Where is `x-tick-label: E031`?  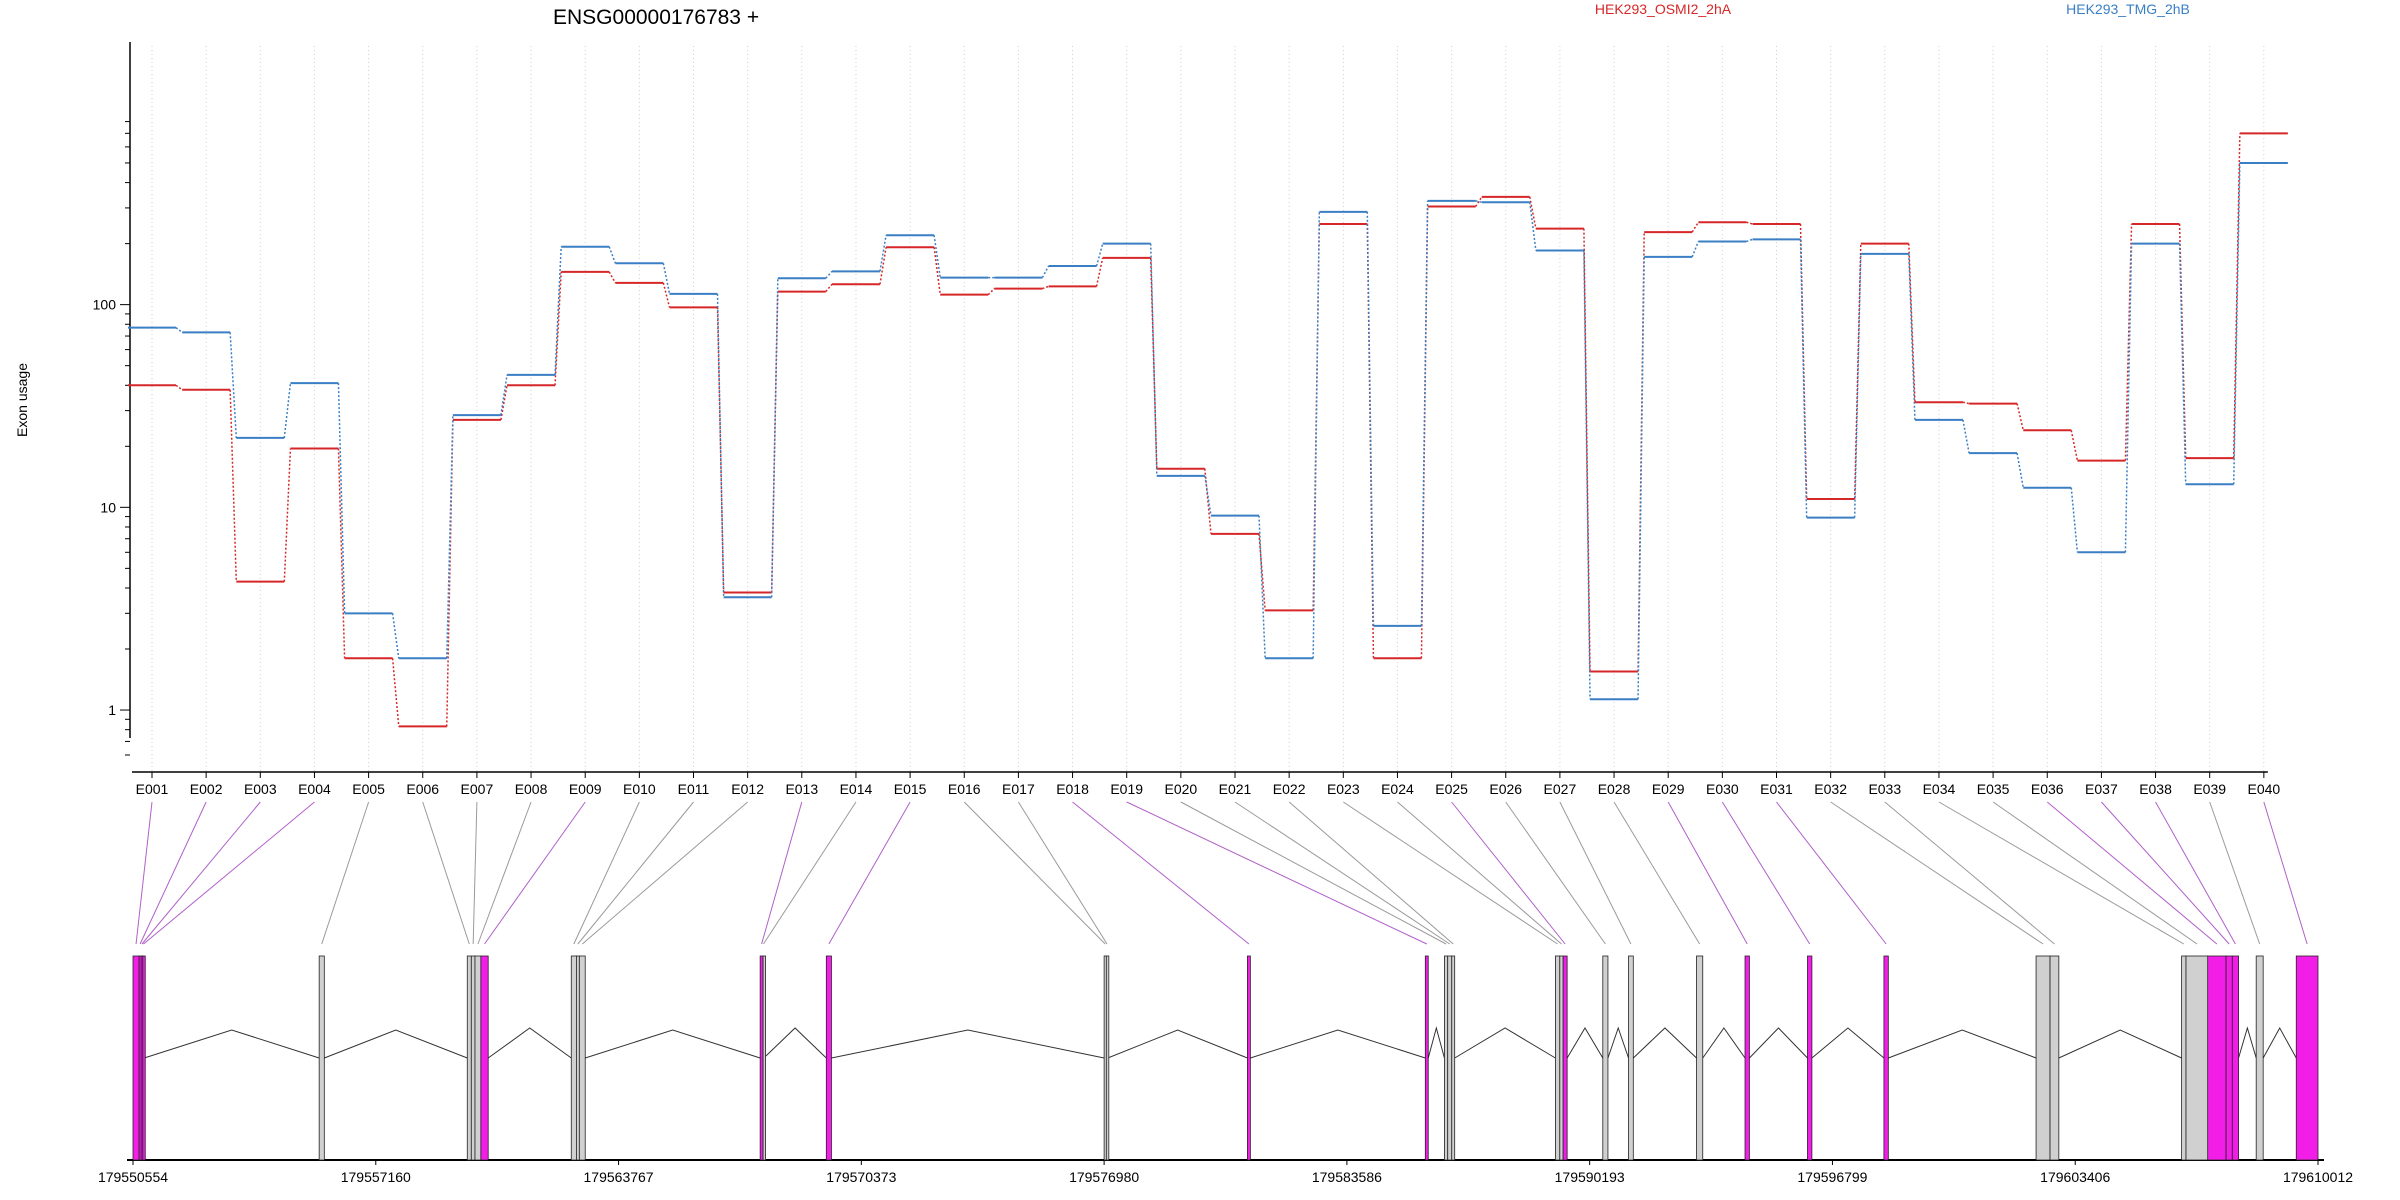
x-tick-label: E031 is located at coordinates (1776, 789).